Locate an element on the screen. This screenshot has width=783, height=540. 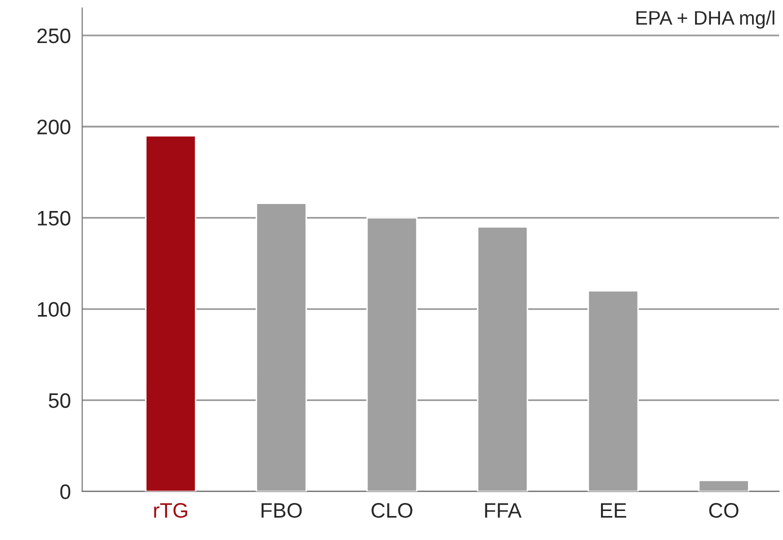
x-tick-label: CLO is located at coordinates (392, 510).